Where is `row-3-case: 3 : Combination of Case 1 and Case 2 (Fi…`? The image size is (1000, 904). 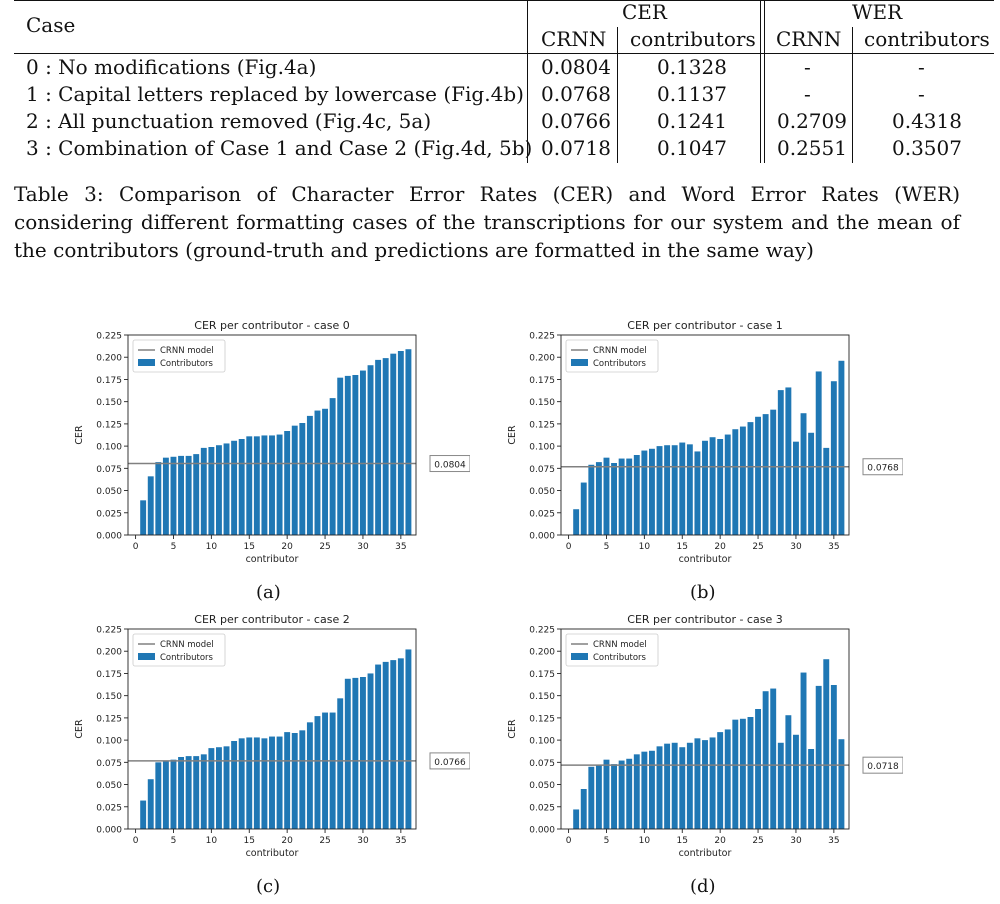
row-3-case: 3 : Combination of Case 1 and Case 2 (Fi… is located at coordinates (279, 148).